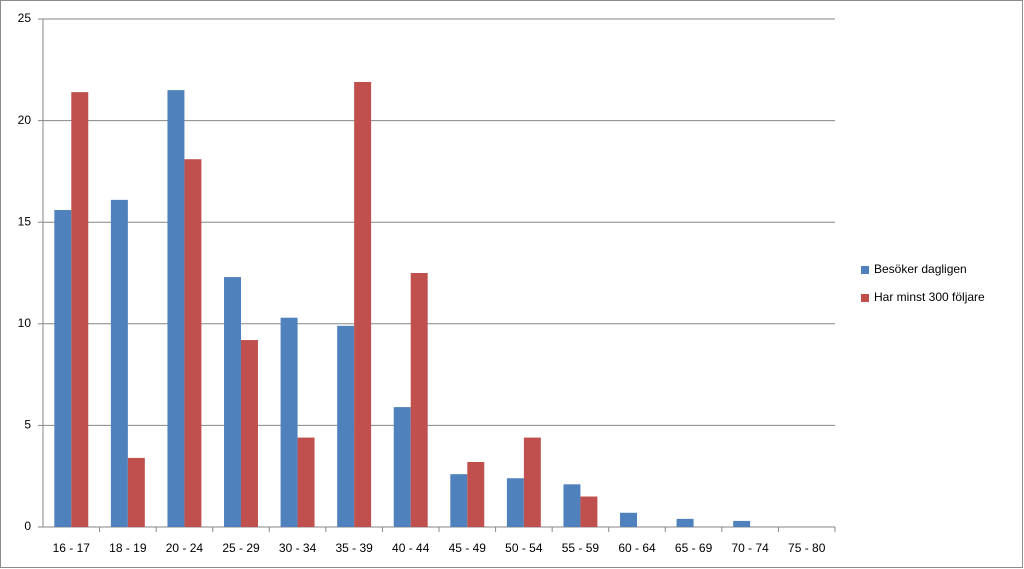  I want to click on y-tick-label: 5, so click(27, 425).